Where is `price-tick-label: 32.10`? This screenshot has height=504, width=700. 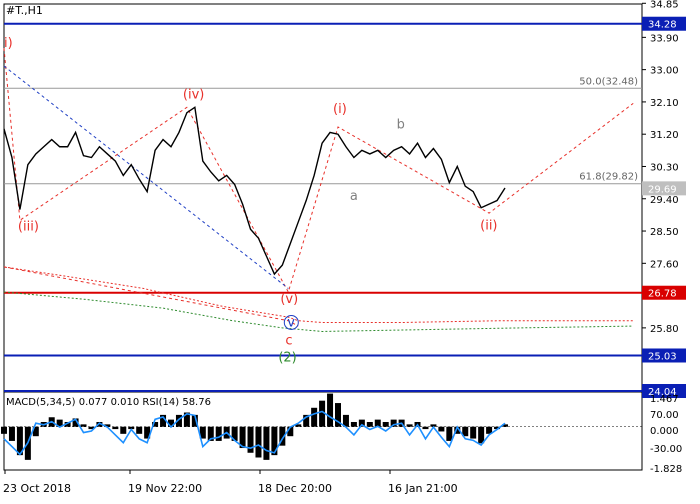
price-tick-label: 32.10 is located at coordinates (664, 103).